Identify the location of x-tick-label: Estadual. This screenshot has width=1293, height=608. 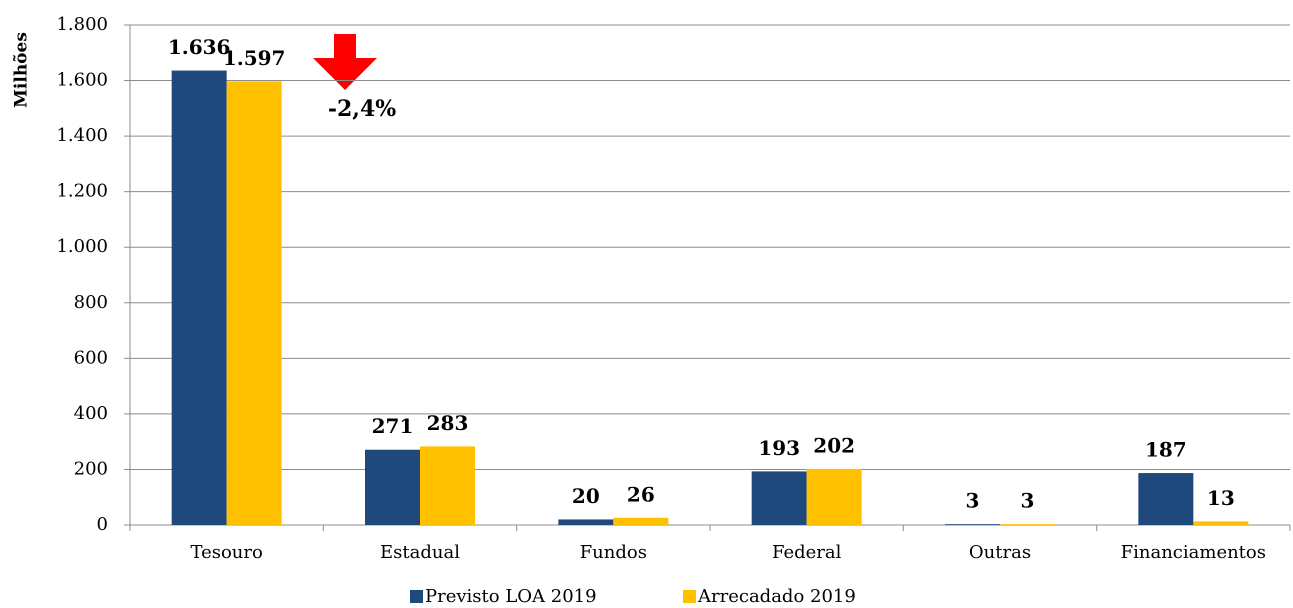
(420, 552).